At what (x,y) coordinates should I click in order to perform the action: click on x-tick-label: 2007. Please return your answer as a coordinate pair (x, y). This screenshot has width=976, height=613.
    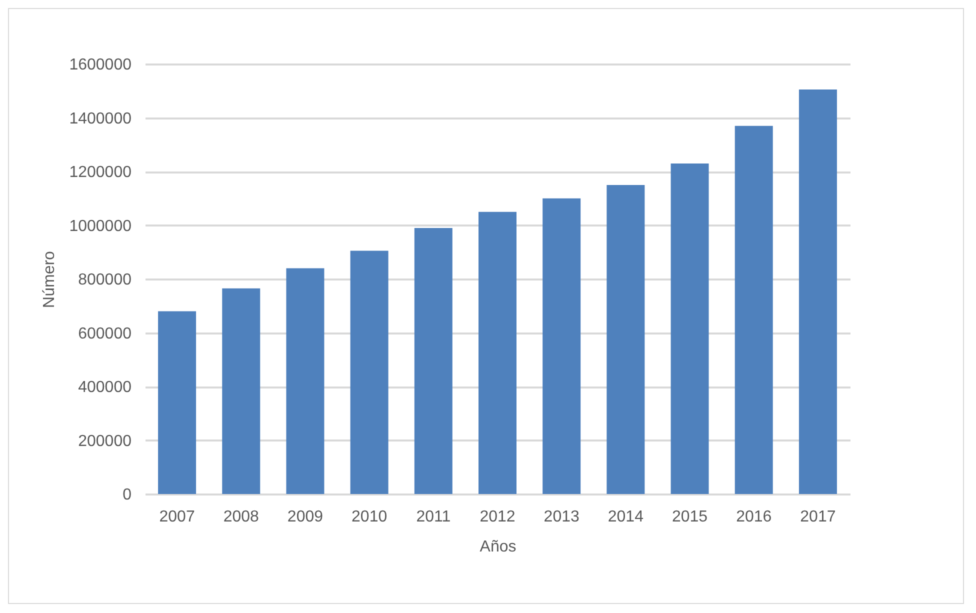
    Looking at the image, I should click on (177, 517).